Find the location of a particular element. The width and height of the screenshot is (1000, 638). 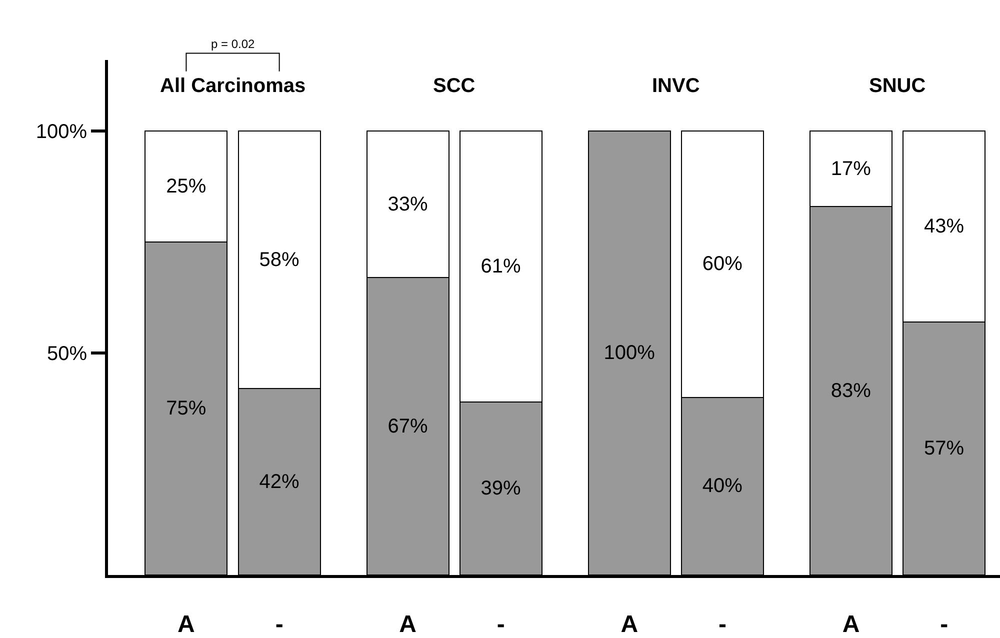

annotation: SCC is located at coordinates (454, 86).